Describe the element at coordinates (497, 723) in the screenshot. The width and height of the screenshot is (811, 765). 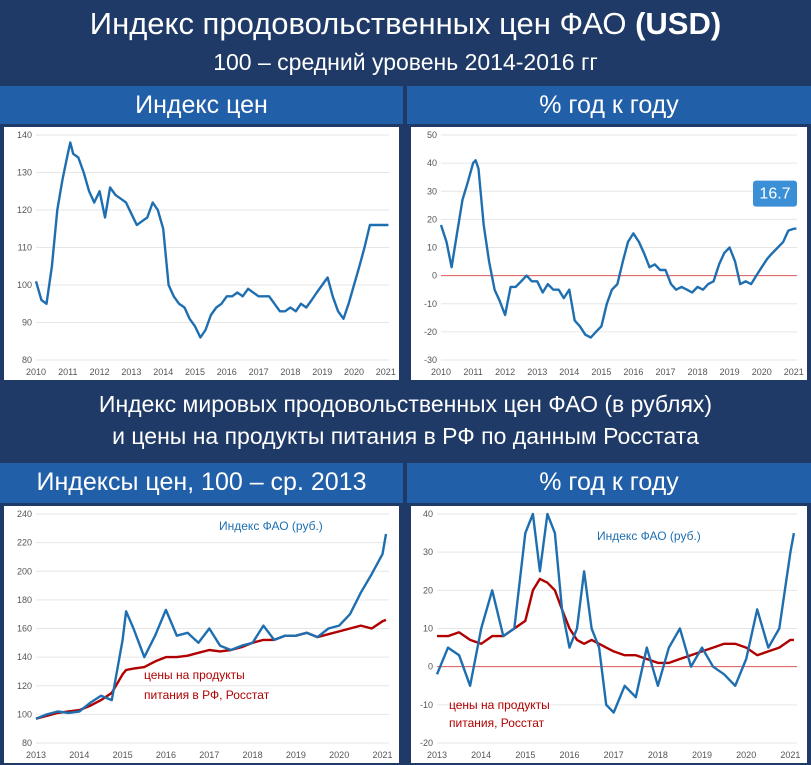
I see `annotation-label: питания, Росстат` at that location.